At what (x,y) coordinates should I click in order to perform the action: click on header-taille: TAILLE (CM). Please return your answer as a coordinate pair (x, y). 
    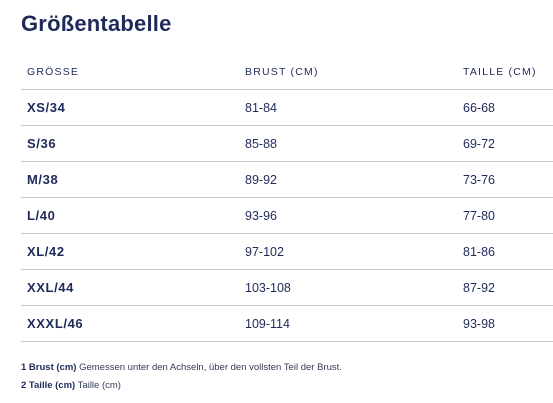
    Looking at the image, I should click on (505, 72).